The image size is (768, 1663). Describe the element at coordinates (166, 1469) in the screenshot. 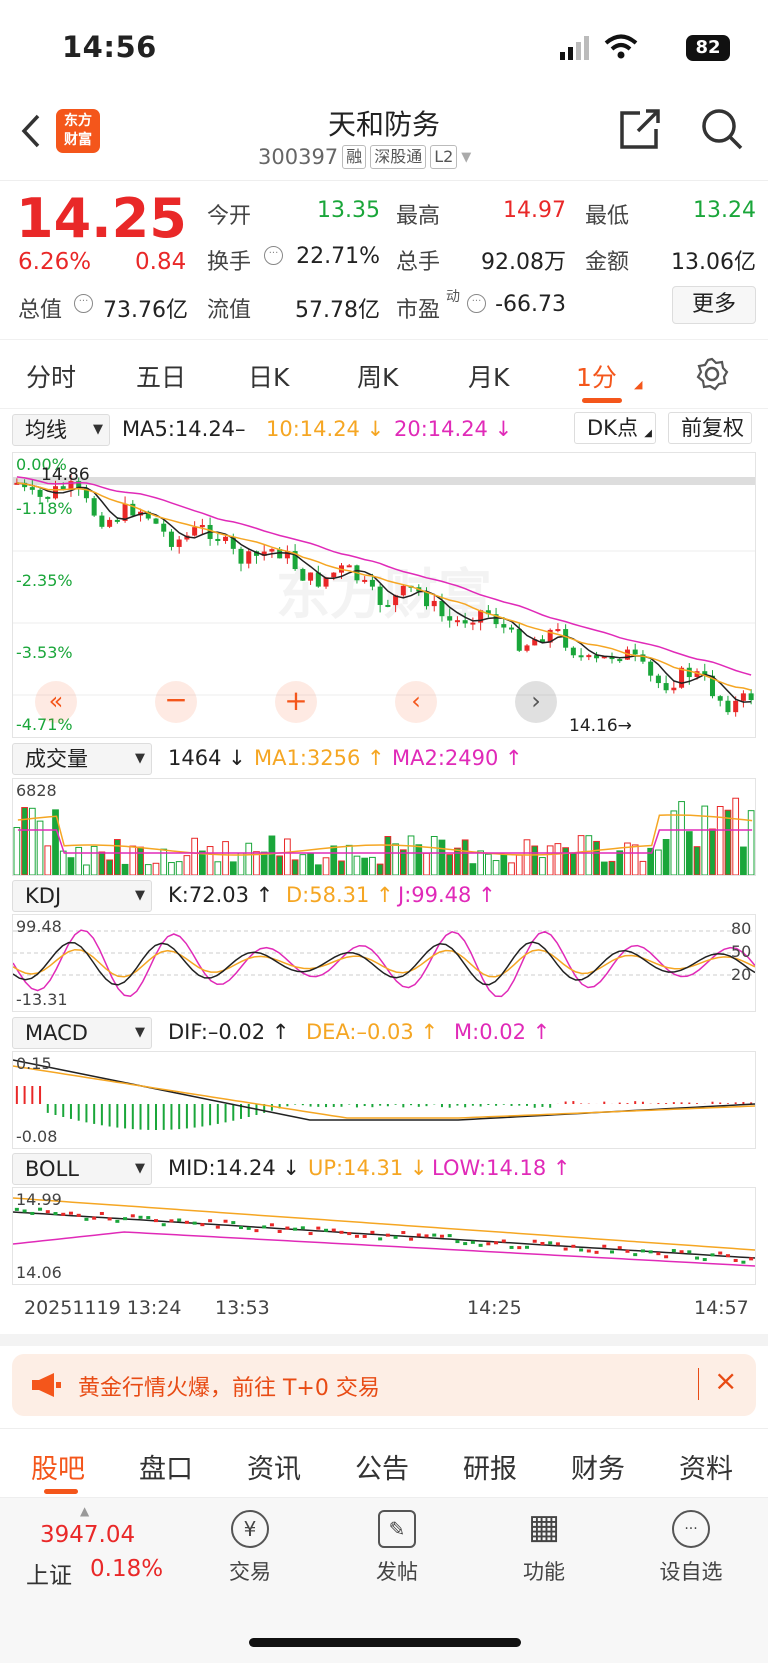

I see `tab-orderbook: 盘口` at that location.